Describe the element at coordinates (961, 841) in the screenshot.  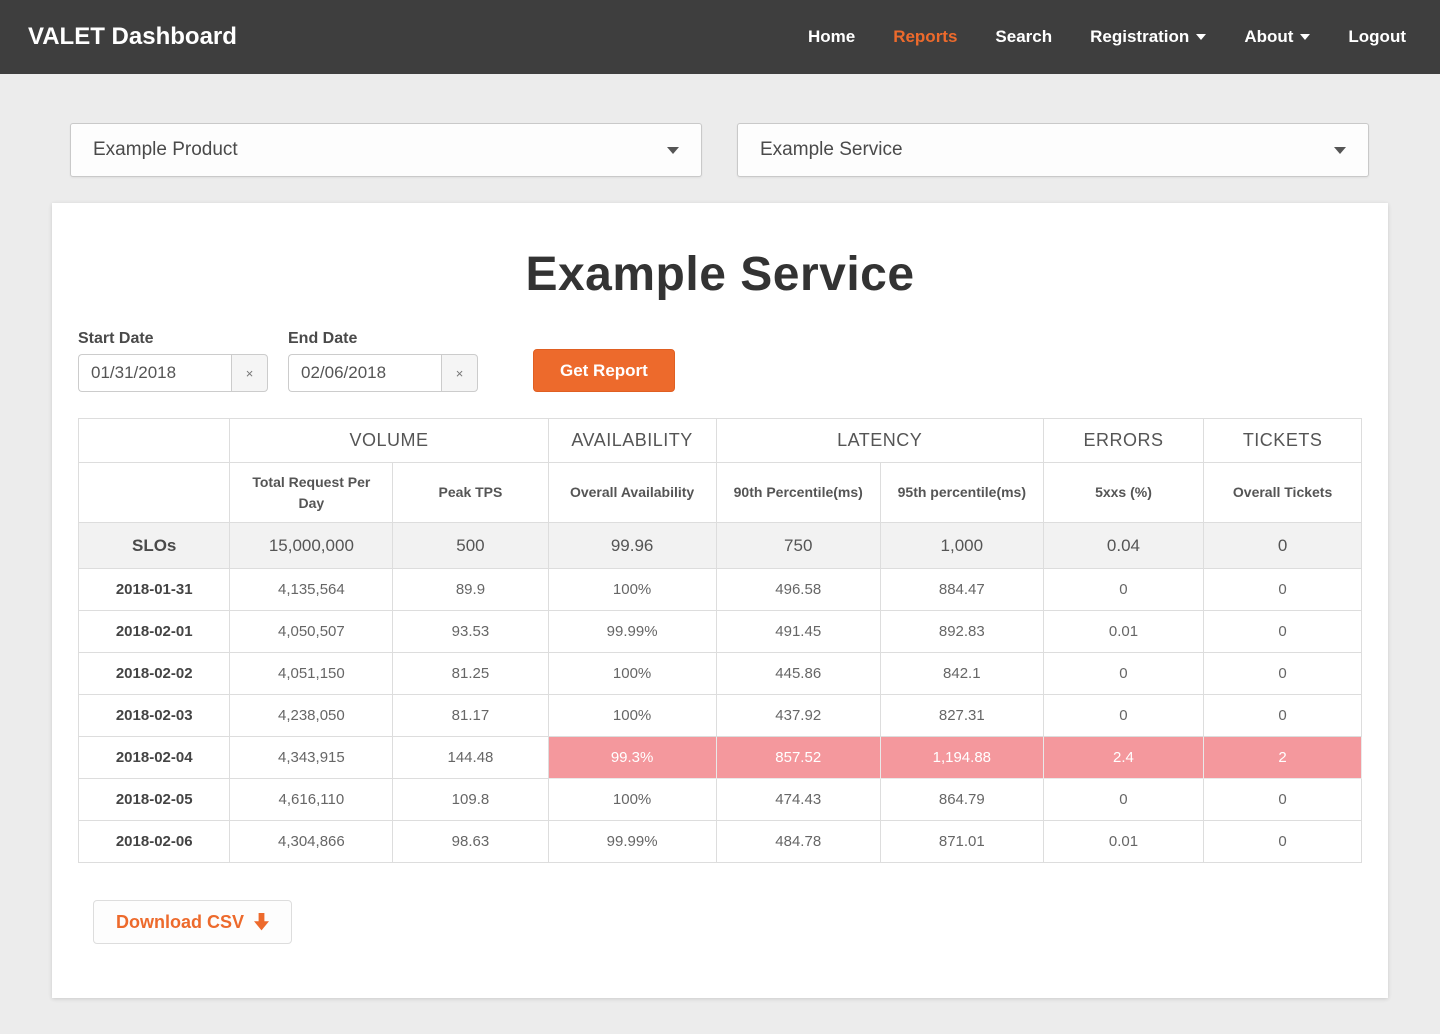
I see `metric-cell: 871.01` at that location.